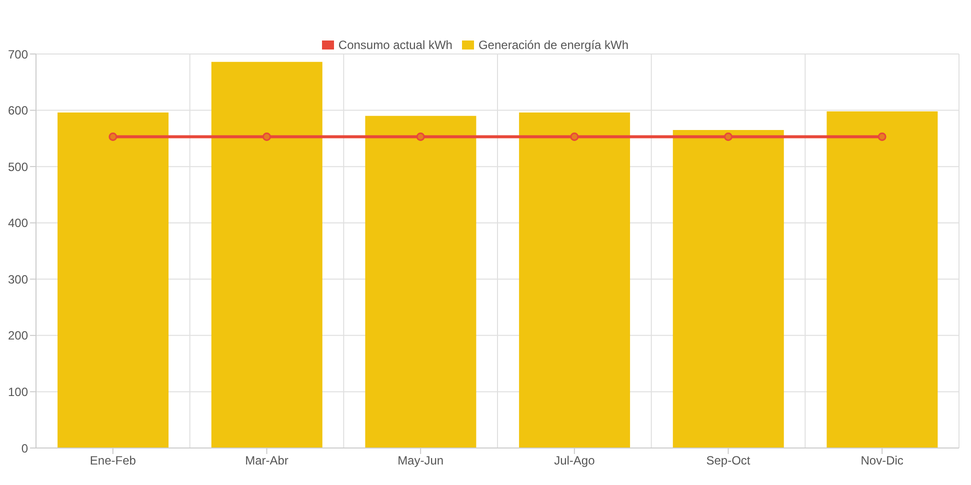  I want to click on legend-label: Consumo actual kWh, so click(395, 45).